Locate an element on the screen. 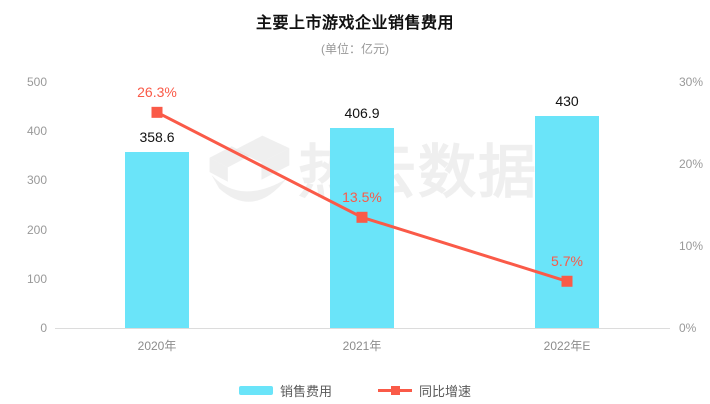  line-swatch-icon is located at coordinates (395, 390).